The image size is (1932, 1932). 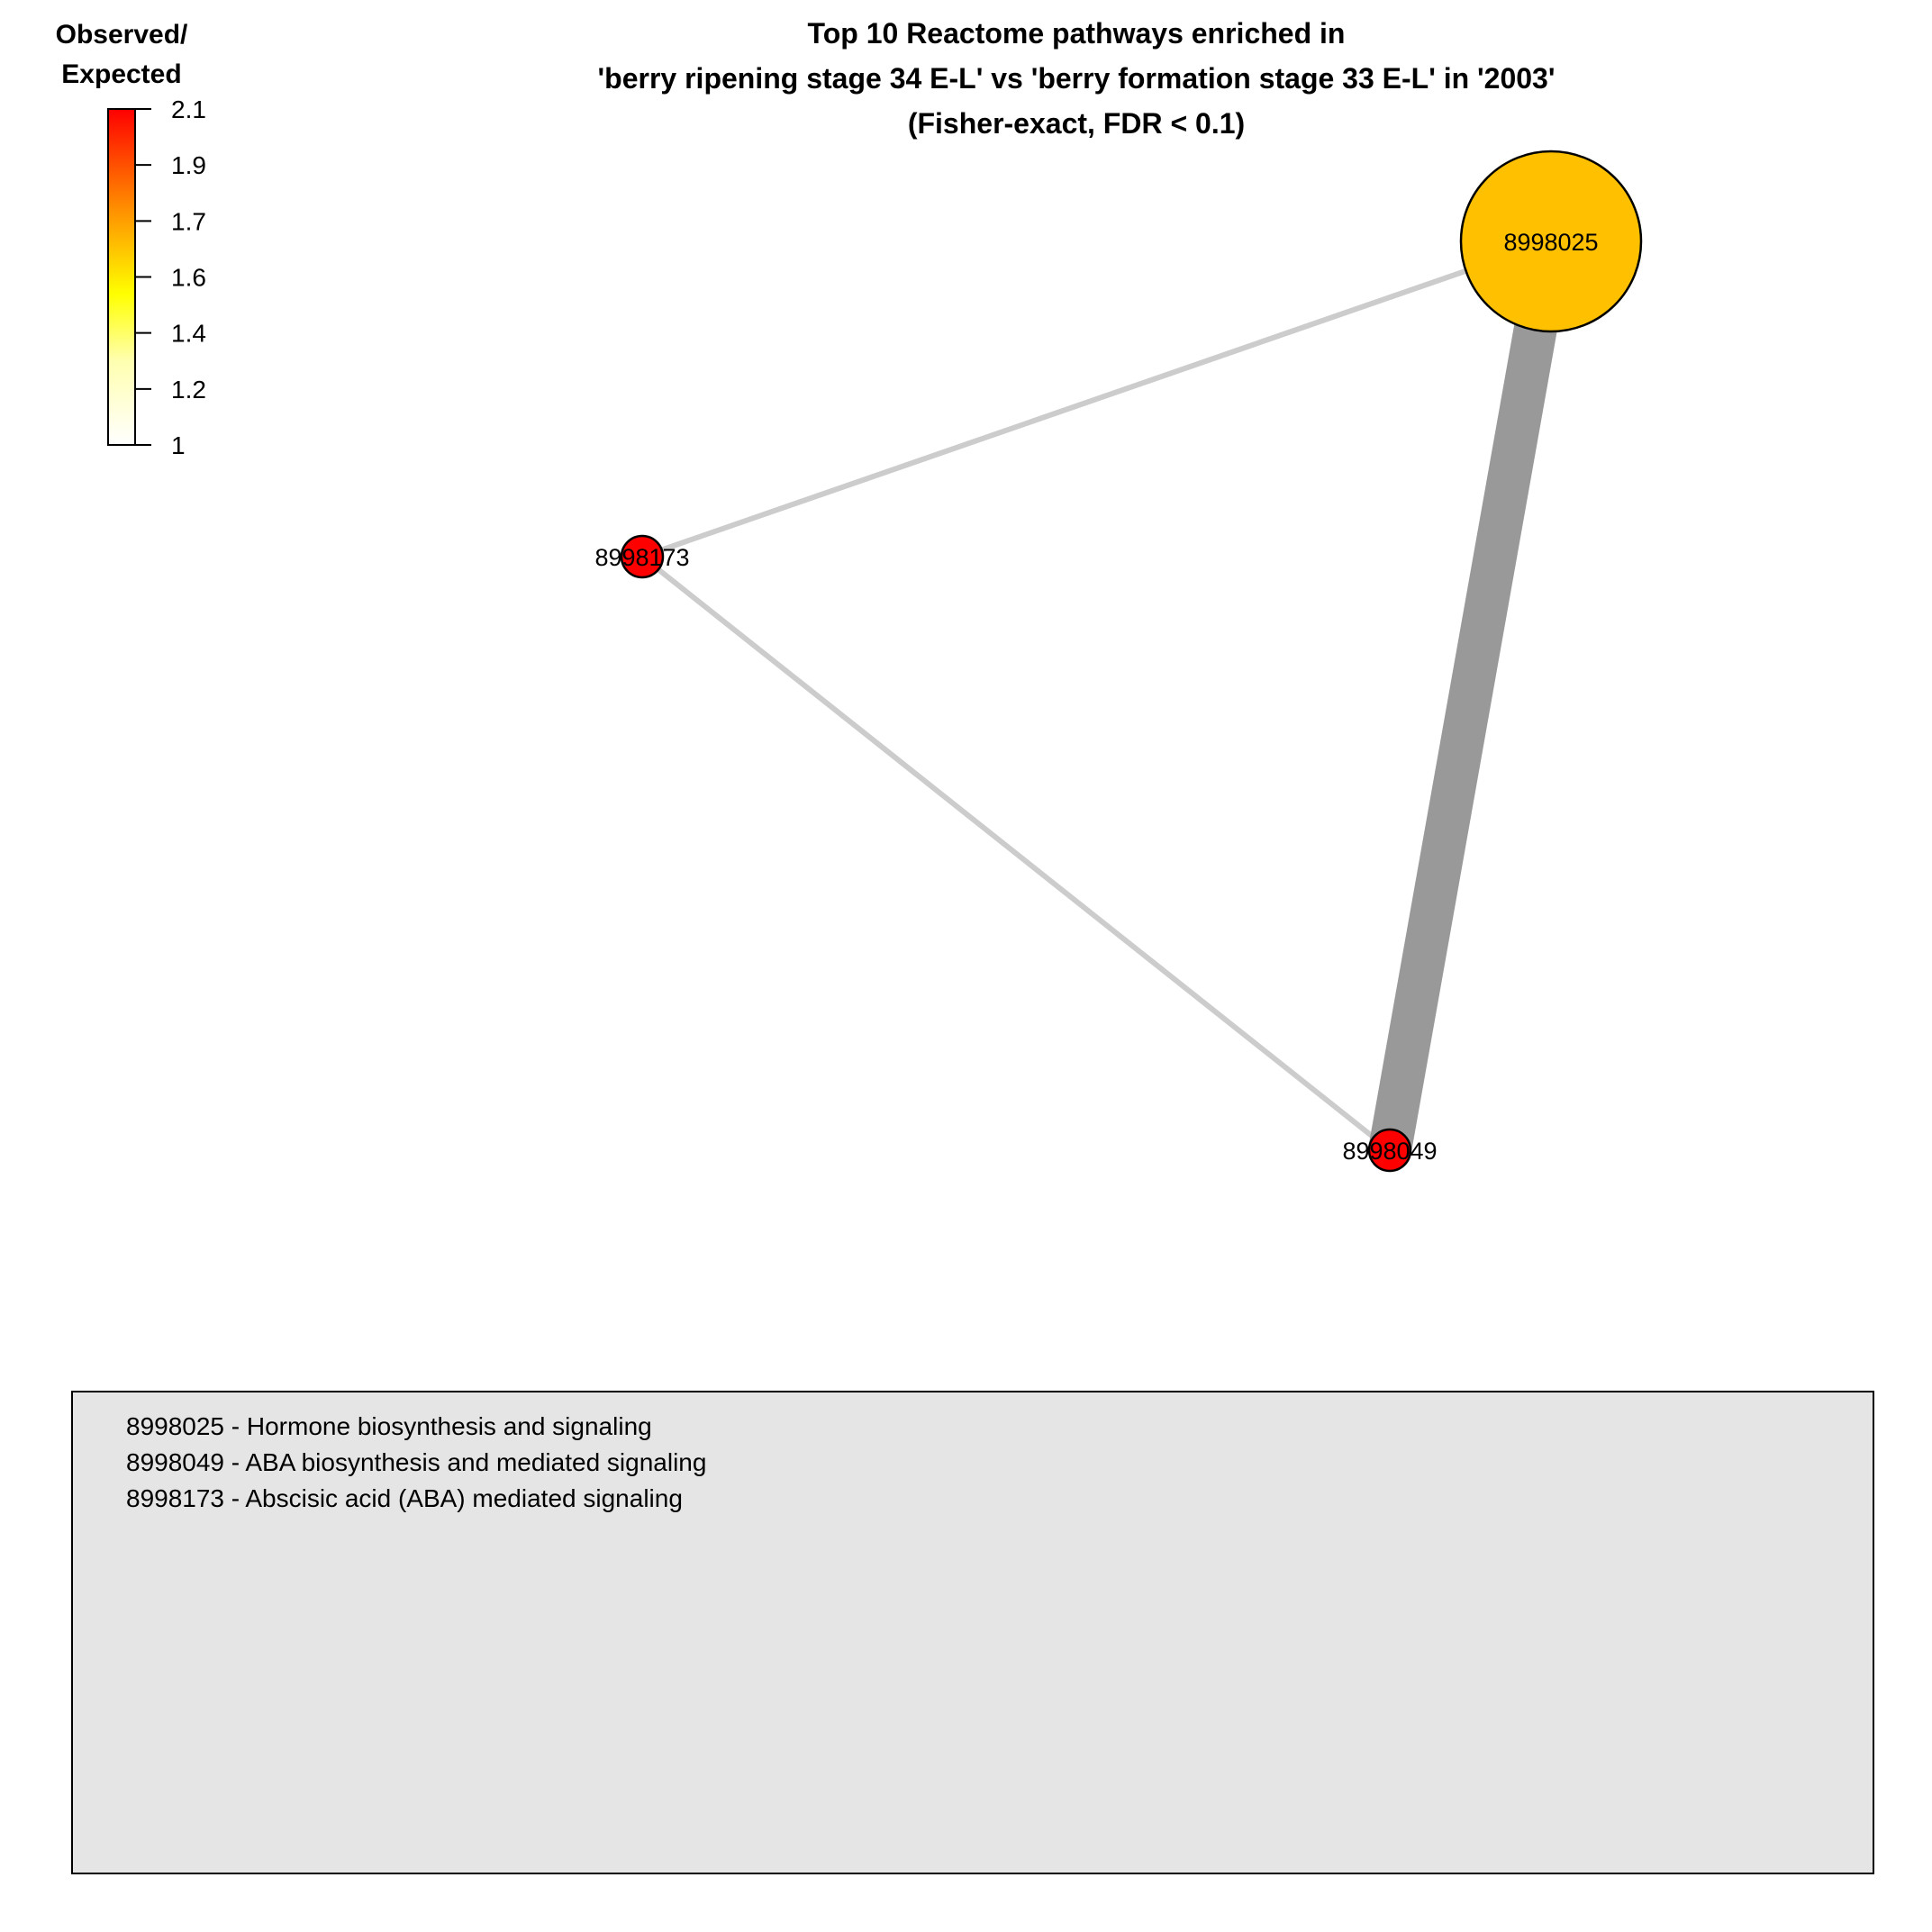 What do you see at coordinates (178, 445) in the screenshot?
I see `colorbar-tick-label: 1` at bounding box center [178, 445].